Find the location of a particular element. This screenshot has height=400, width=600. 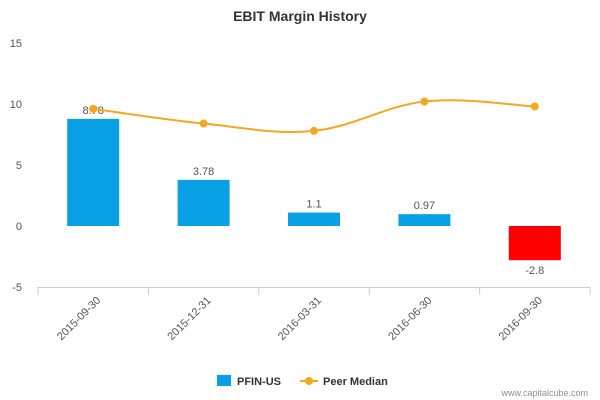

x-tick-label: 2016-03-31 is located at coordinates (300, 319).